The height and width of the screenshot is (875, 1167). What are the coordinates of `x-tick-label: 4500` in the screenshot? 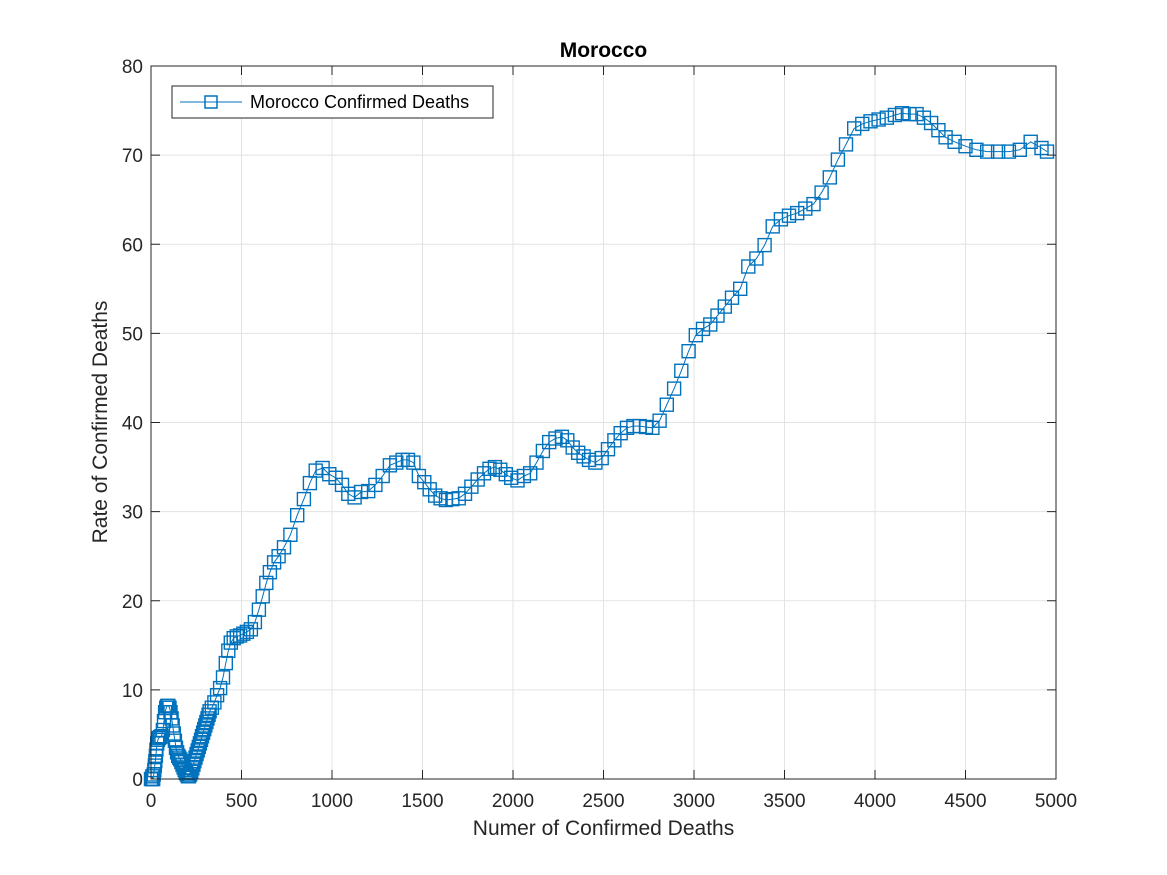 It's located at (965, 801).